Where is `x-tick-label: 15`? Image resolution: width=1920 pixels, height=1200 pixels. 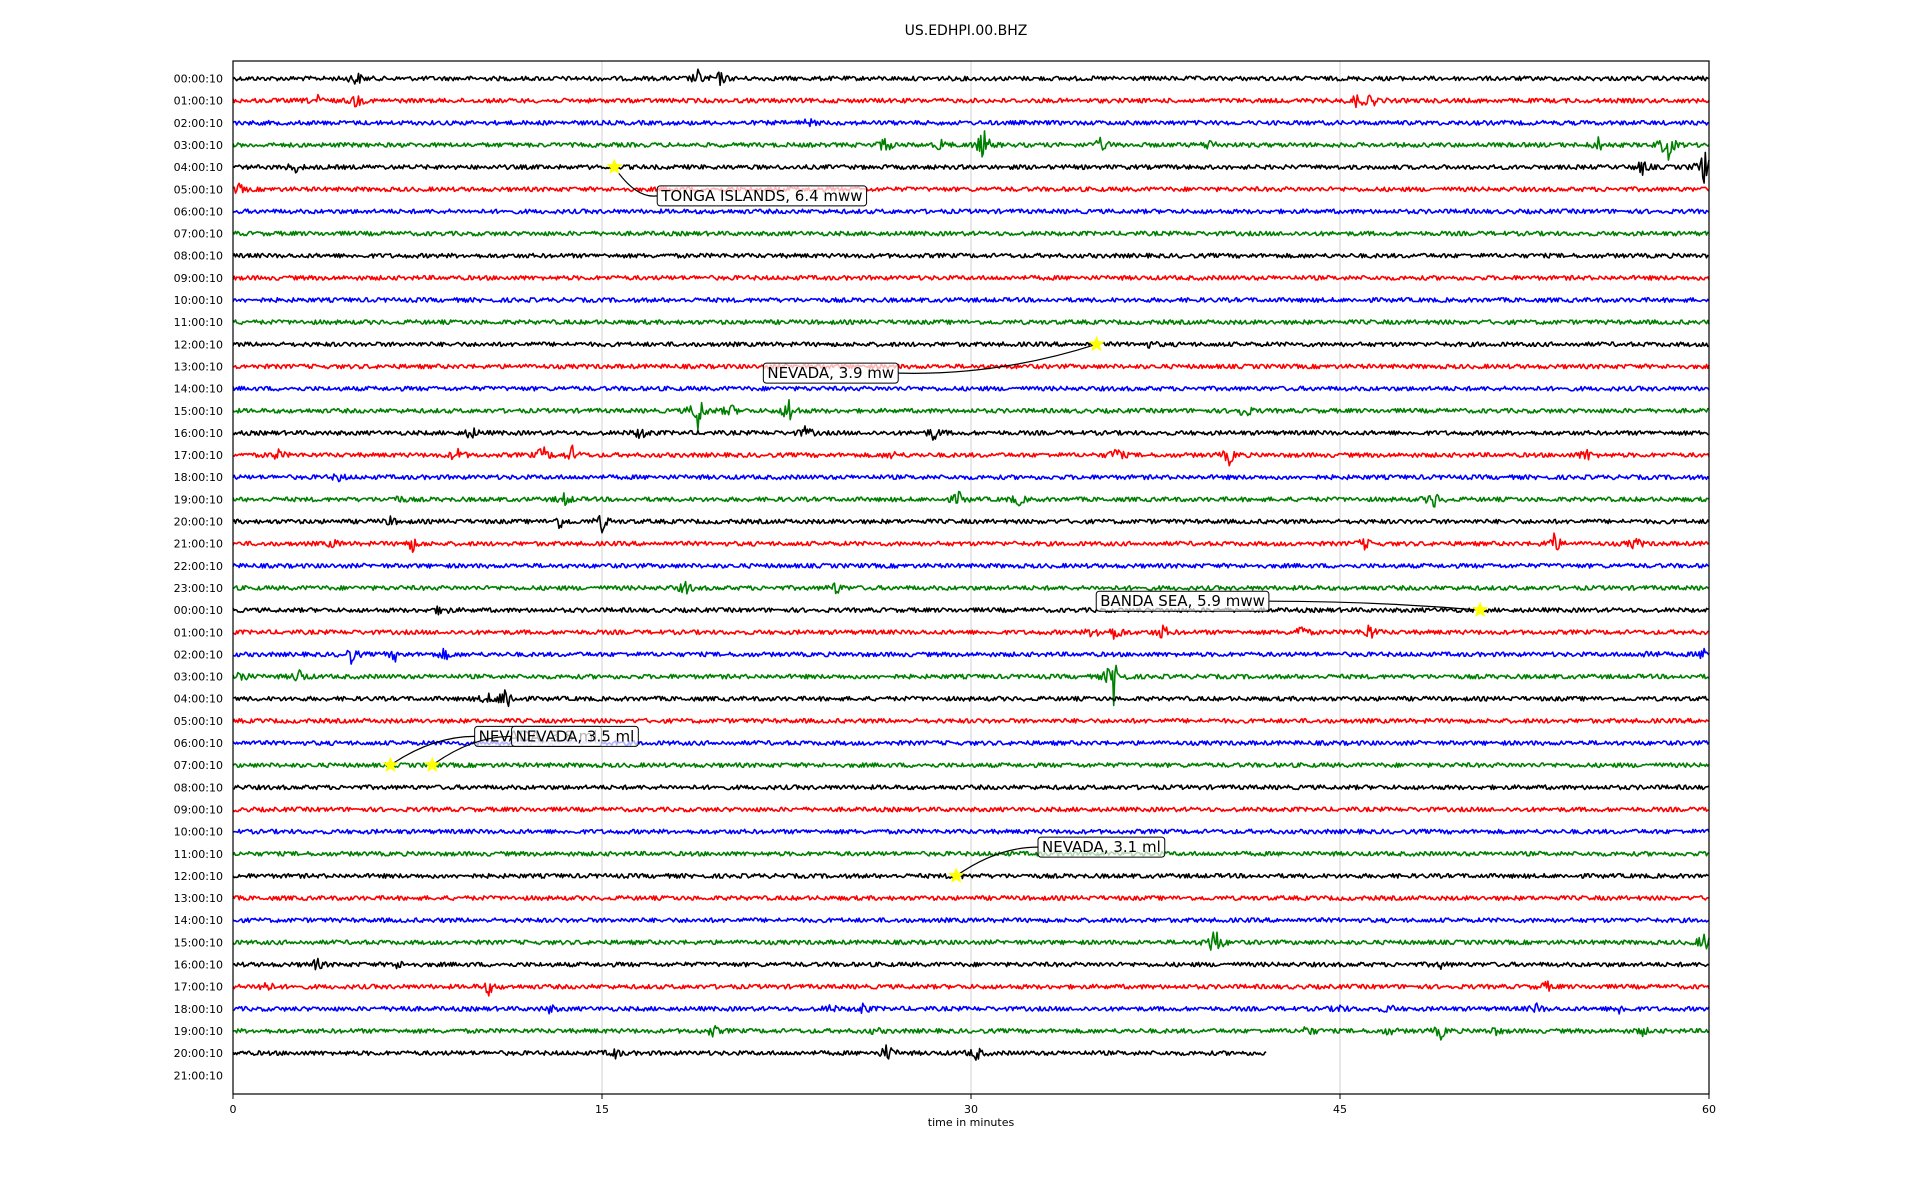 x-tick-label: 15 is located at coordinates (602, 1109).